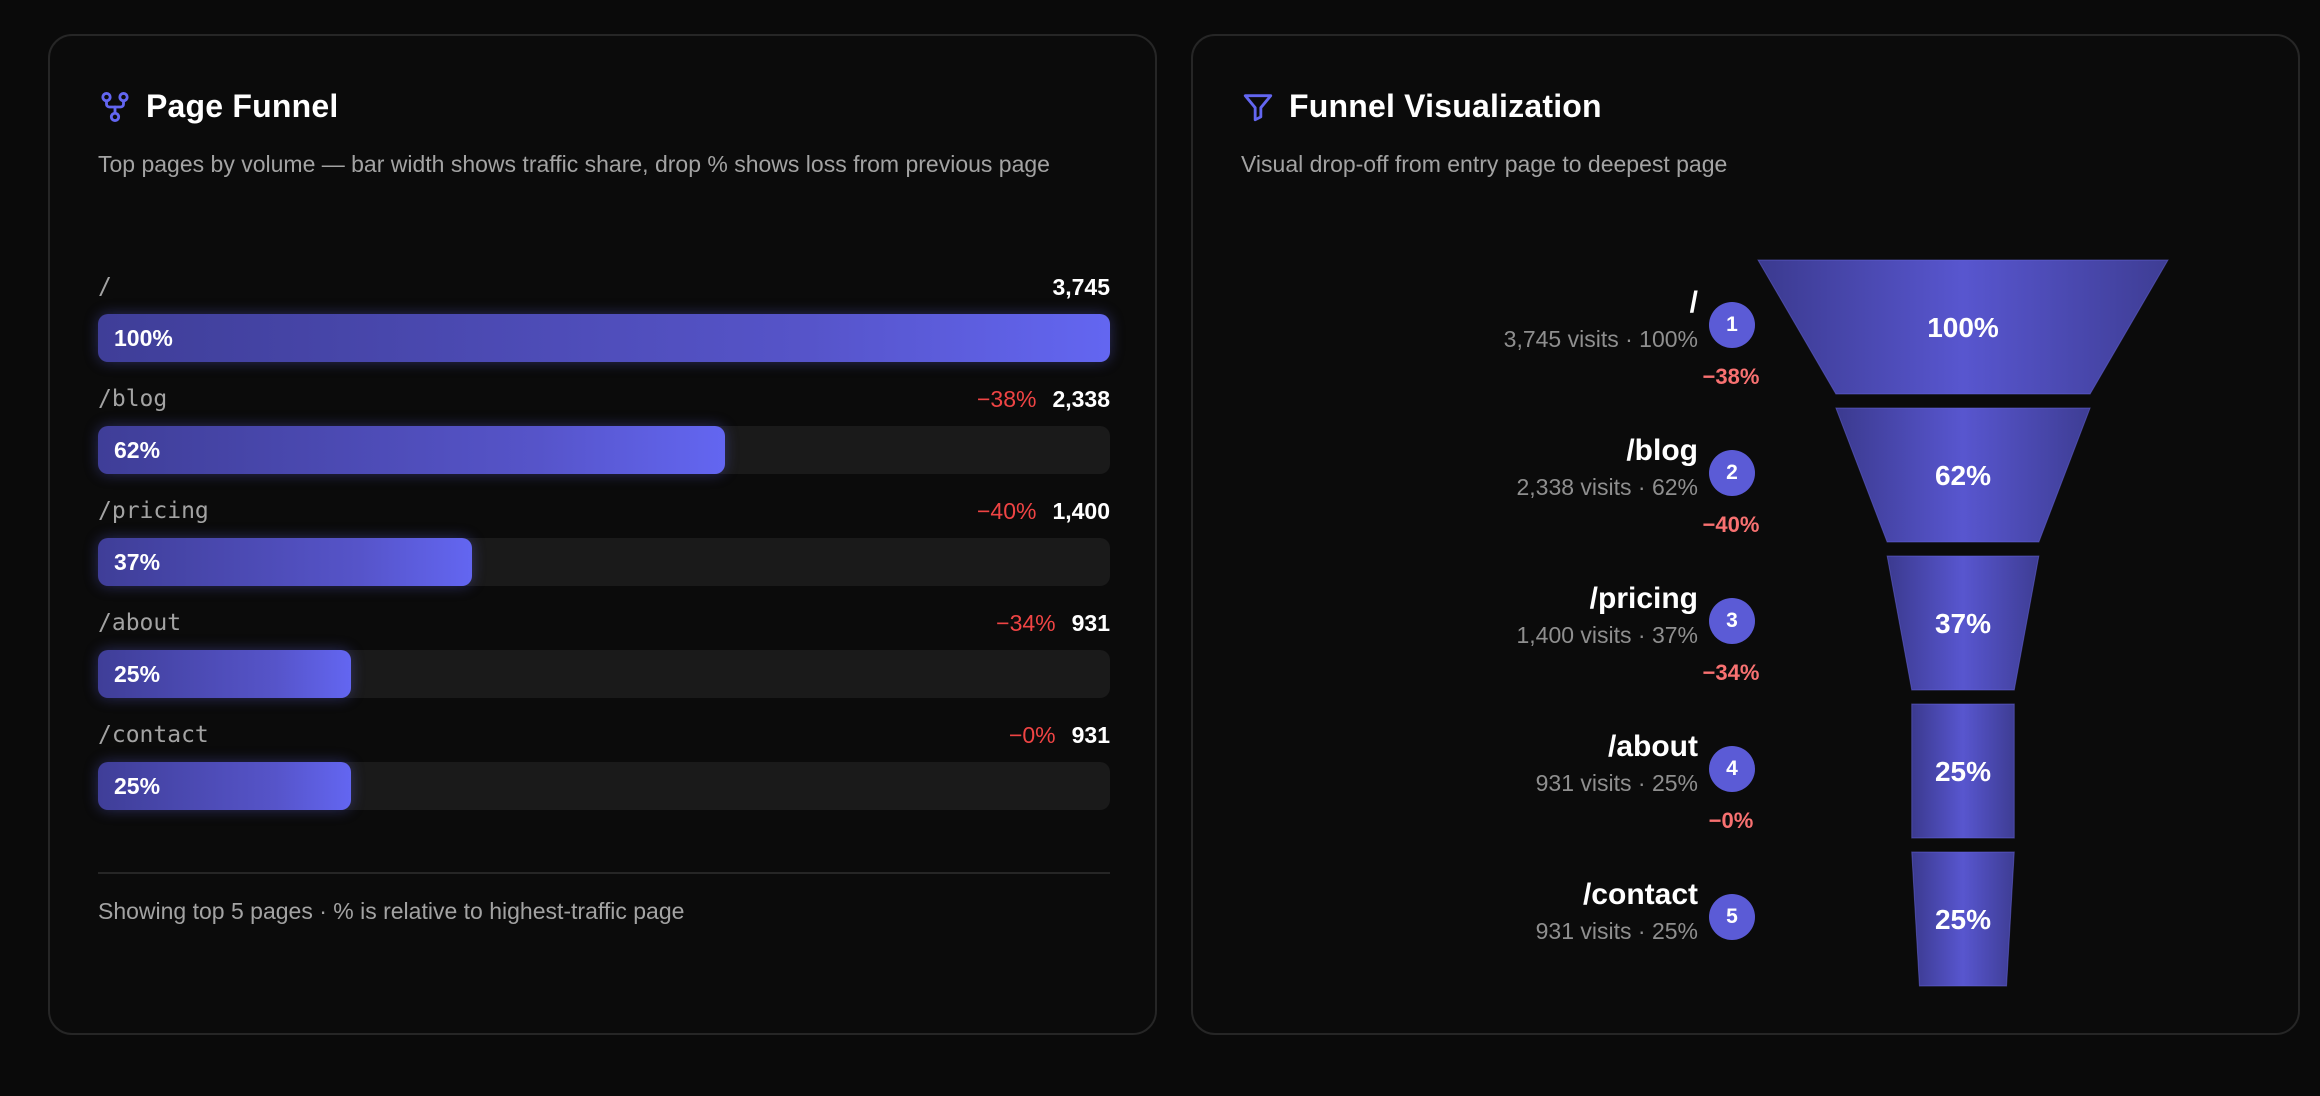 This screenshot has height=1096, width=2320. I want to click on funnel-chart: 100% 62% 37% 25% 25%, so click(1963, 623).